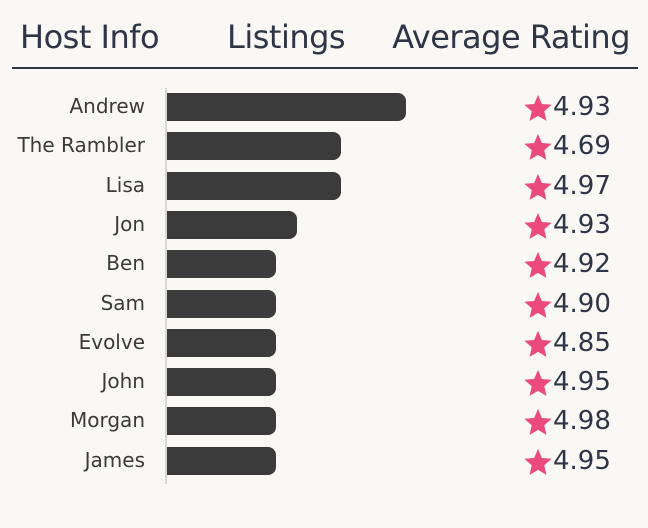 The width and height of the screenshot is (648, 528). Describe the element at coordinates (166, 286) in the screenshot. I see `bar-axis-line` at that location.